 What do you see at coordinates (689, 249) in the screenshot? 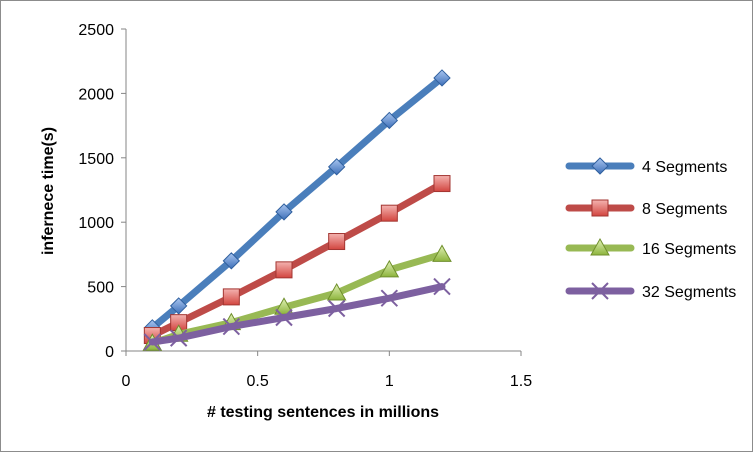
I see `legend-label: 16 Segments` at bounding box center [689, 249].